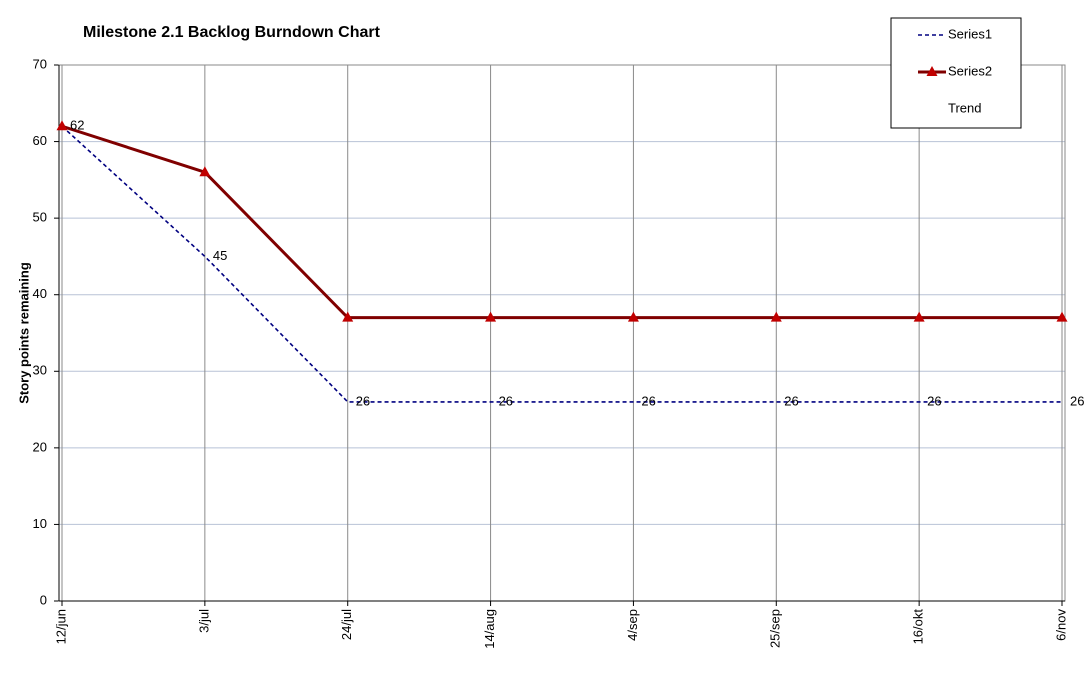  I want to click on legend-label: Trend, so click(964, 107).